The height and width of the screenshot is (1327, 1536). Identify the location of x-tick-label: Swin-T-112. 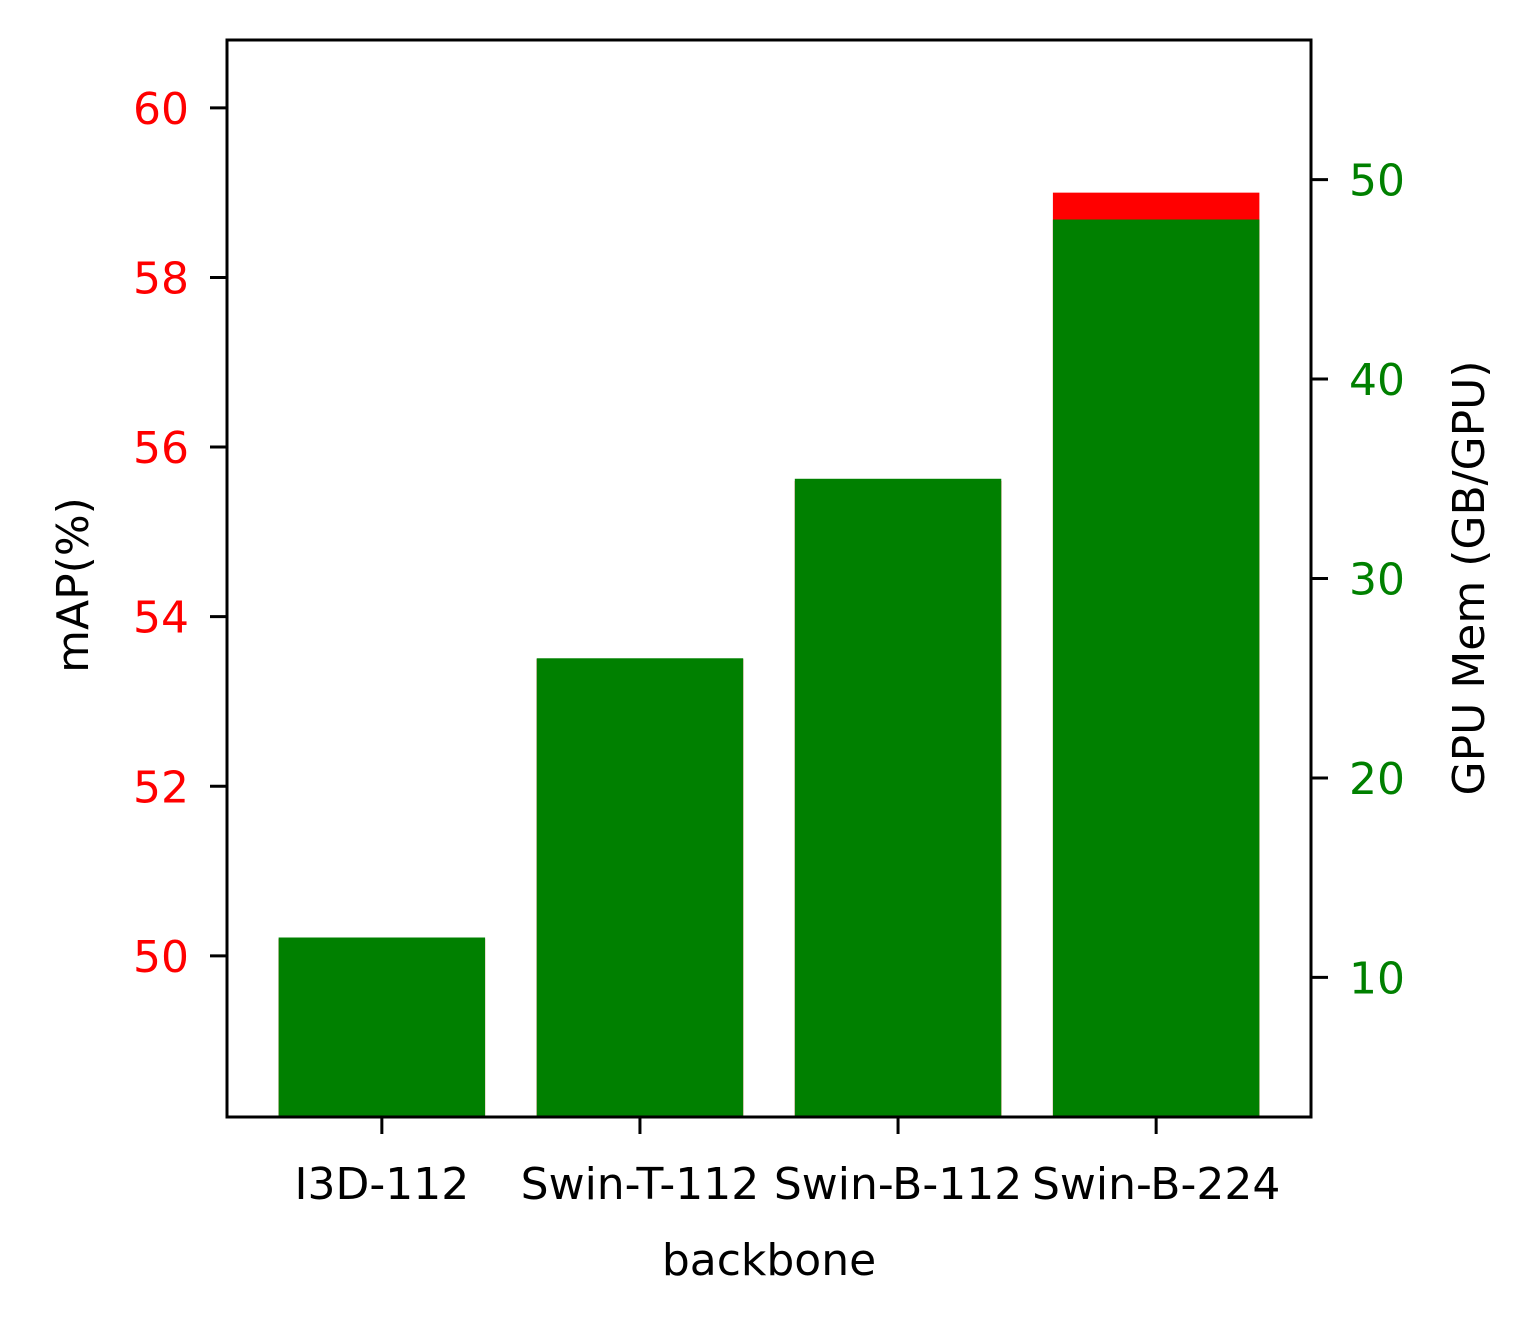
(640, 1184).